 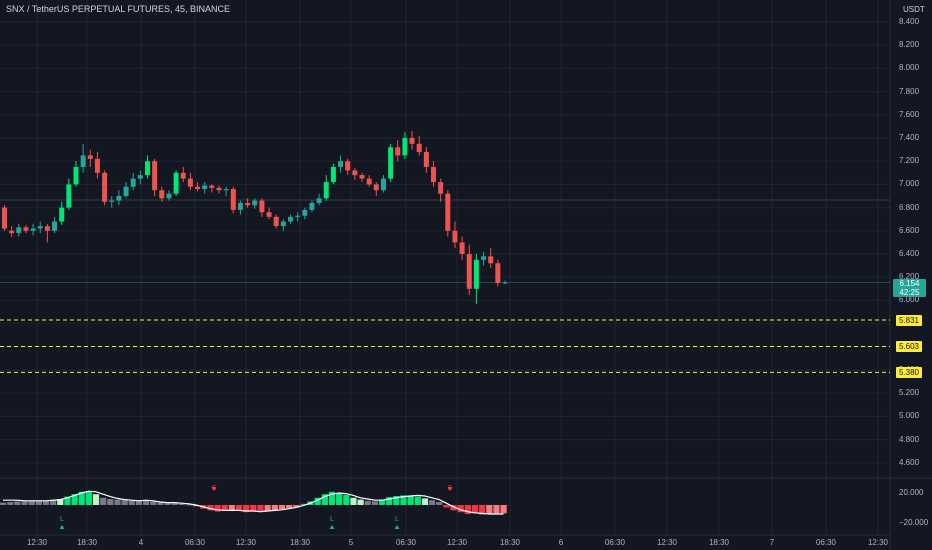 I want to click on current-price-value: 6.154, so click(x=909, y=283).